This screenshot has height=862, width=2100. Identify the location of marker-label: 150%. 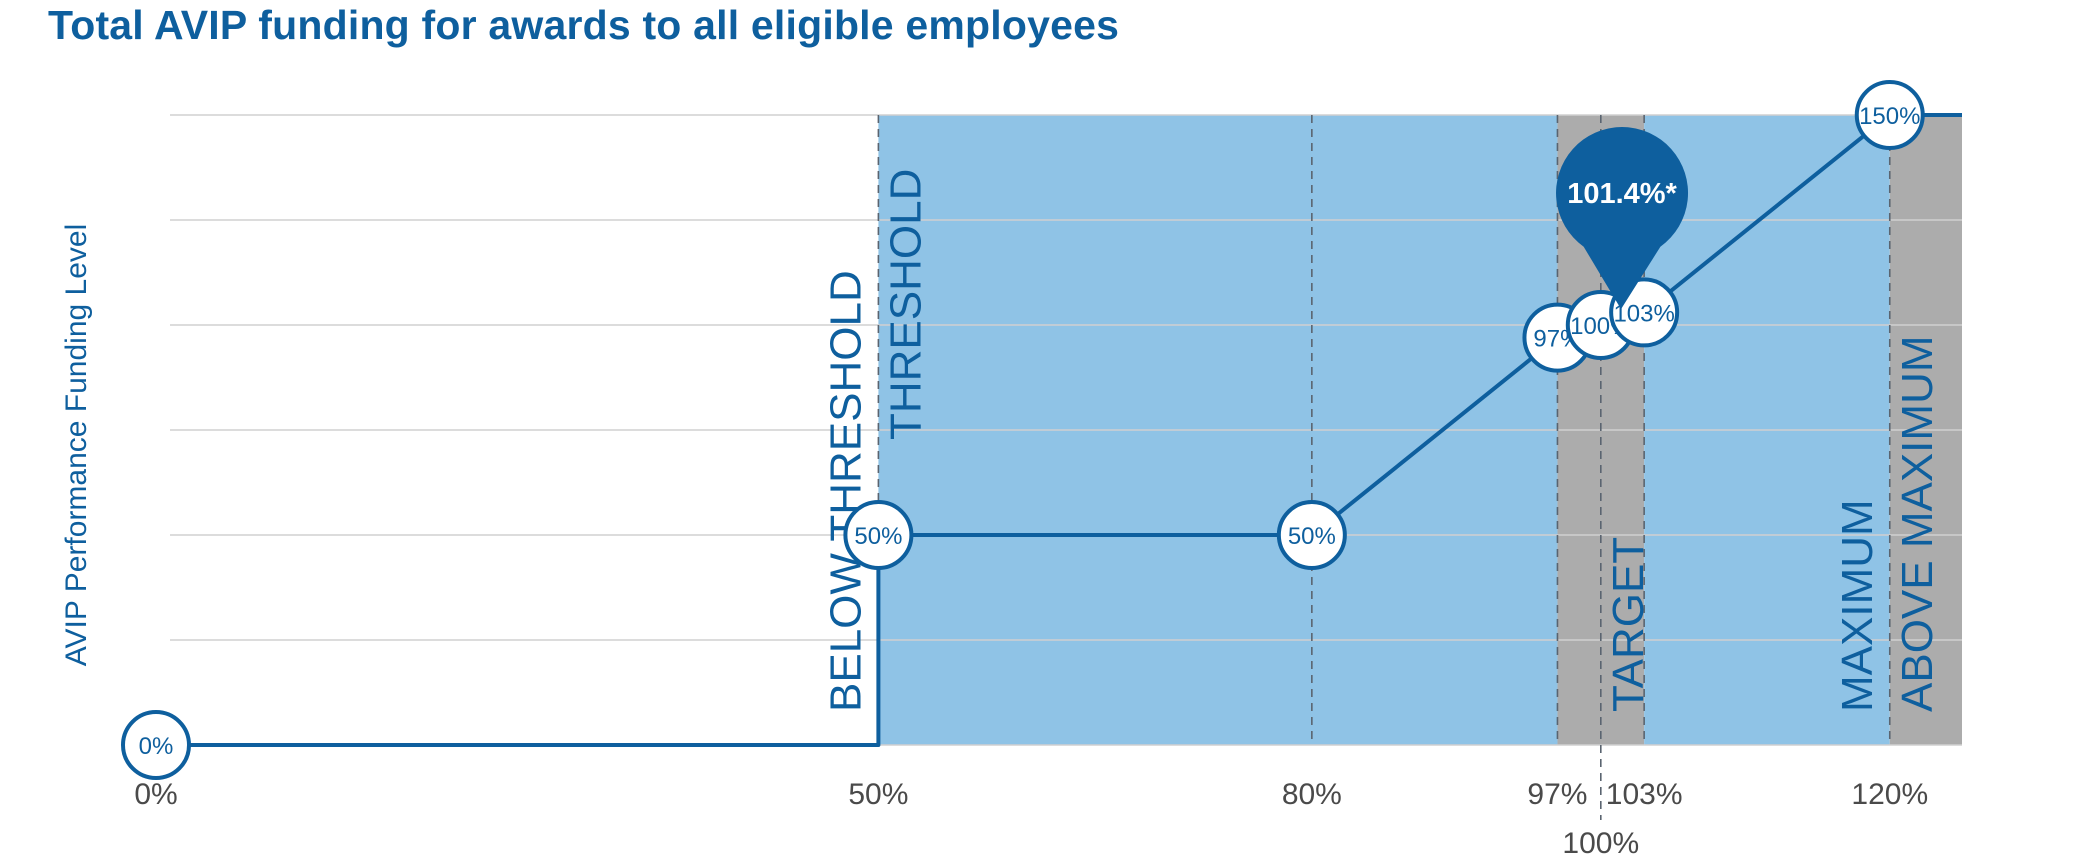
(1889, 116).